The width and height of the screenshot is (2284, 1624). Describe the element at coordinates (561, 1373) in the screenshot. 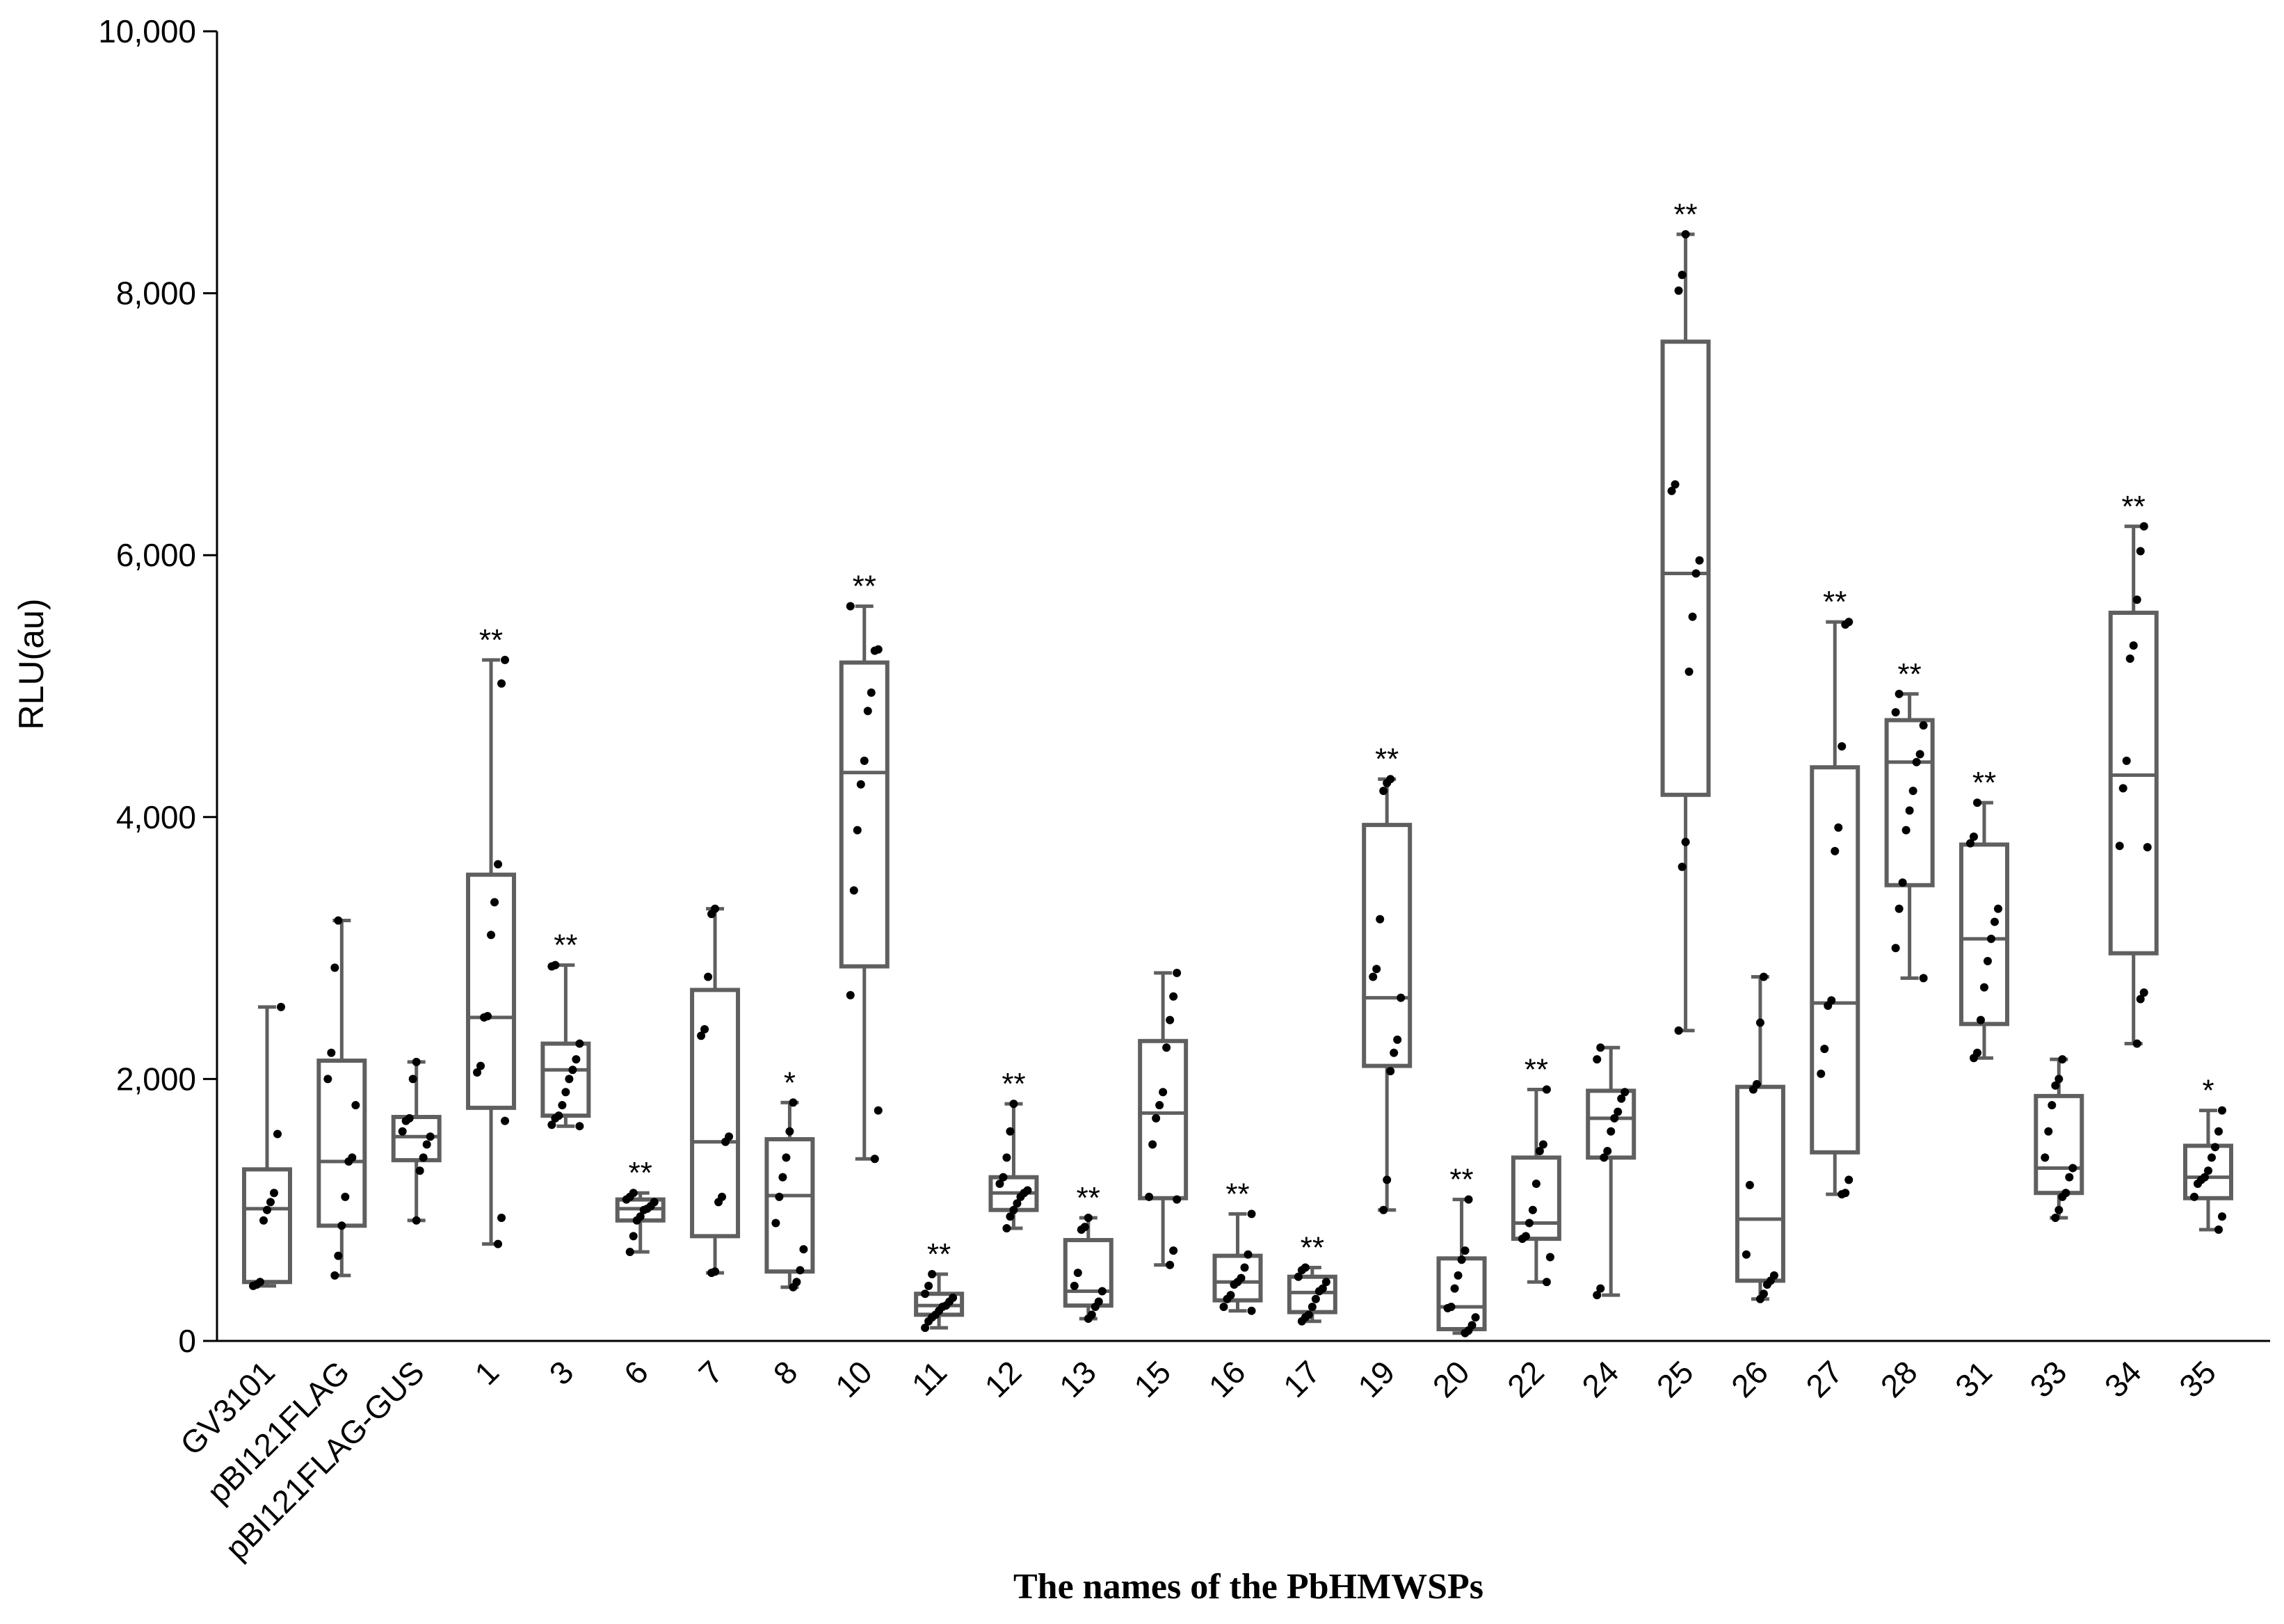

I see `x-tick-label: 3` at that location.